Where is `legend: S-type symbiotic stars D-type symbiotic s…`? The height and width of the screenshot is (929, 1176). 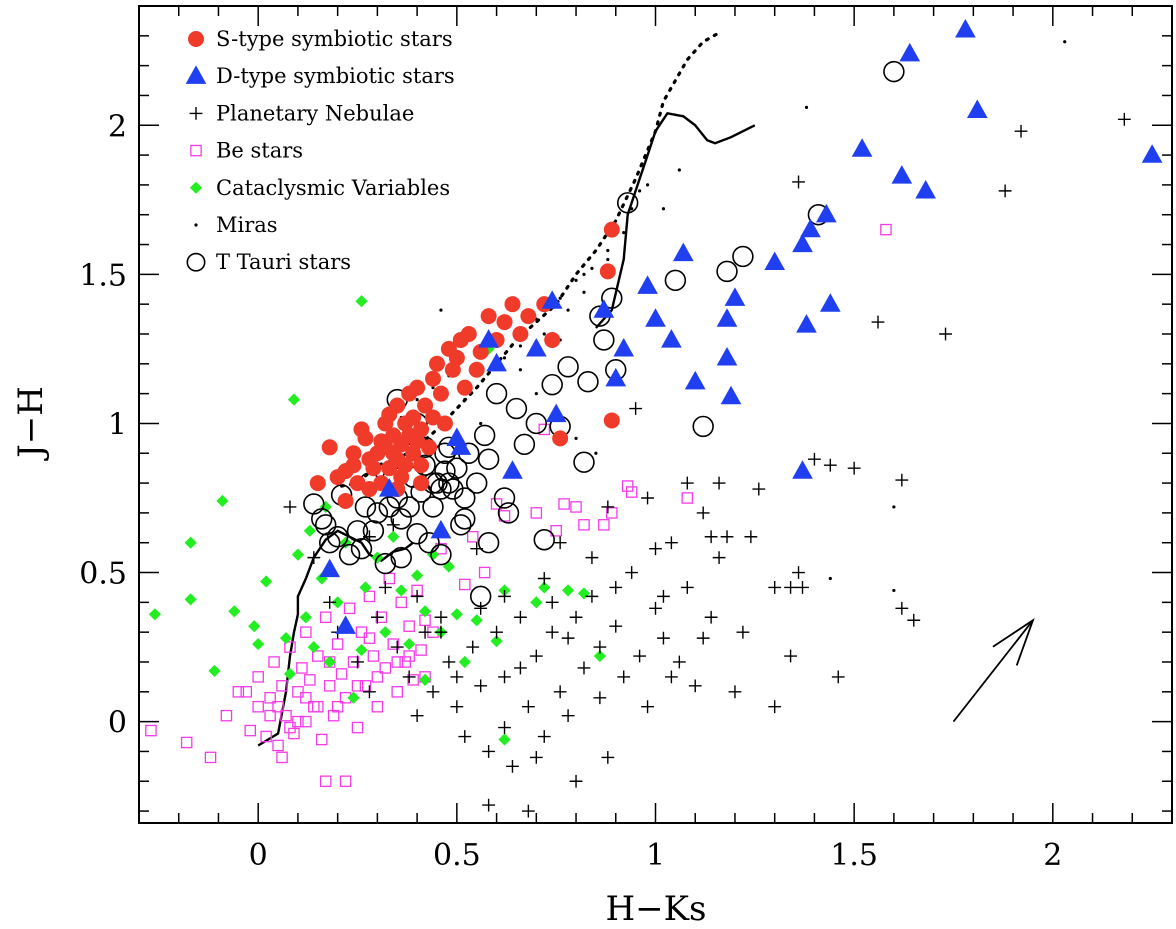 legend: S-type symbiotic stars D-type symbiotic s… is located at coordinates (320, 150).